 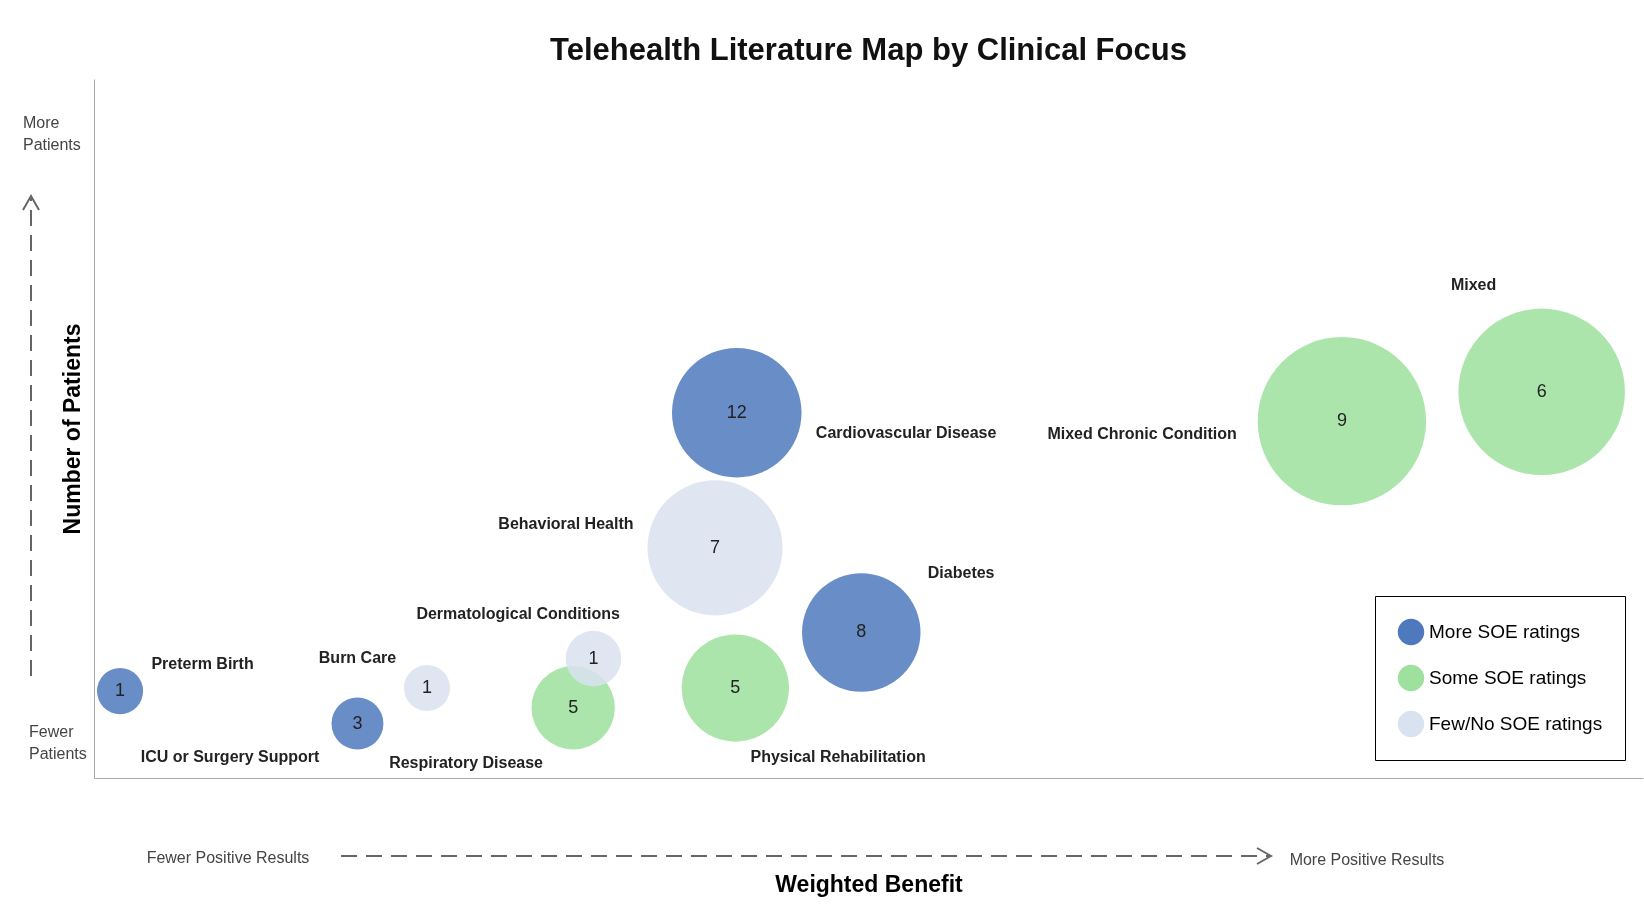 I want to click on text: Fewer Patients, so click(x=58, y=742).